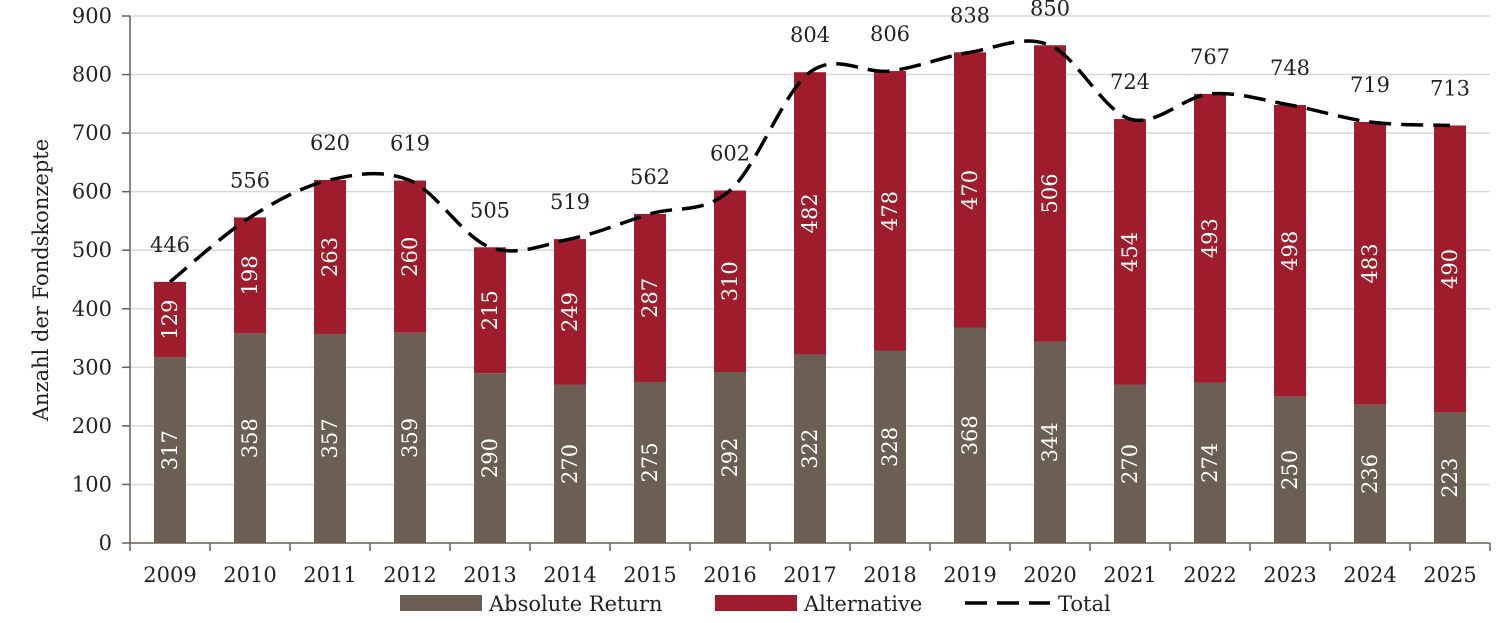  I want to click on segment-label: 490, so click(1450, 269).